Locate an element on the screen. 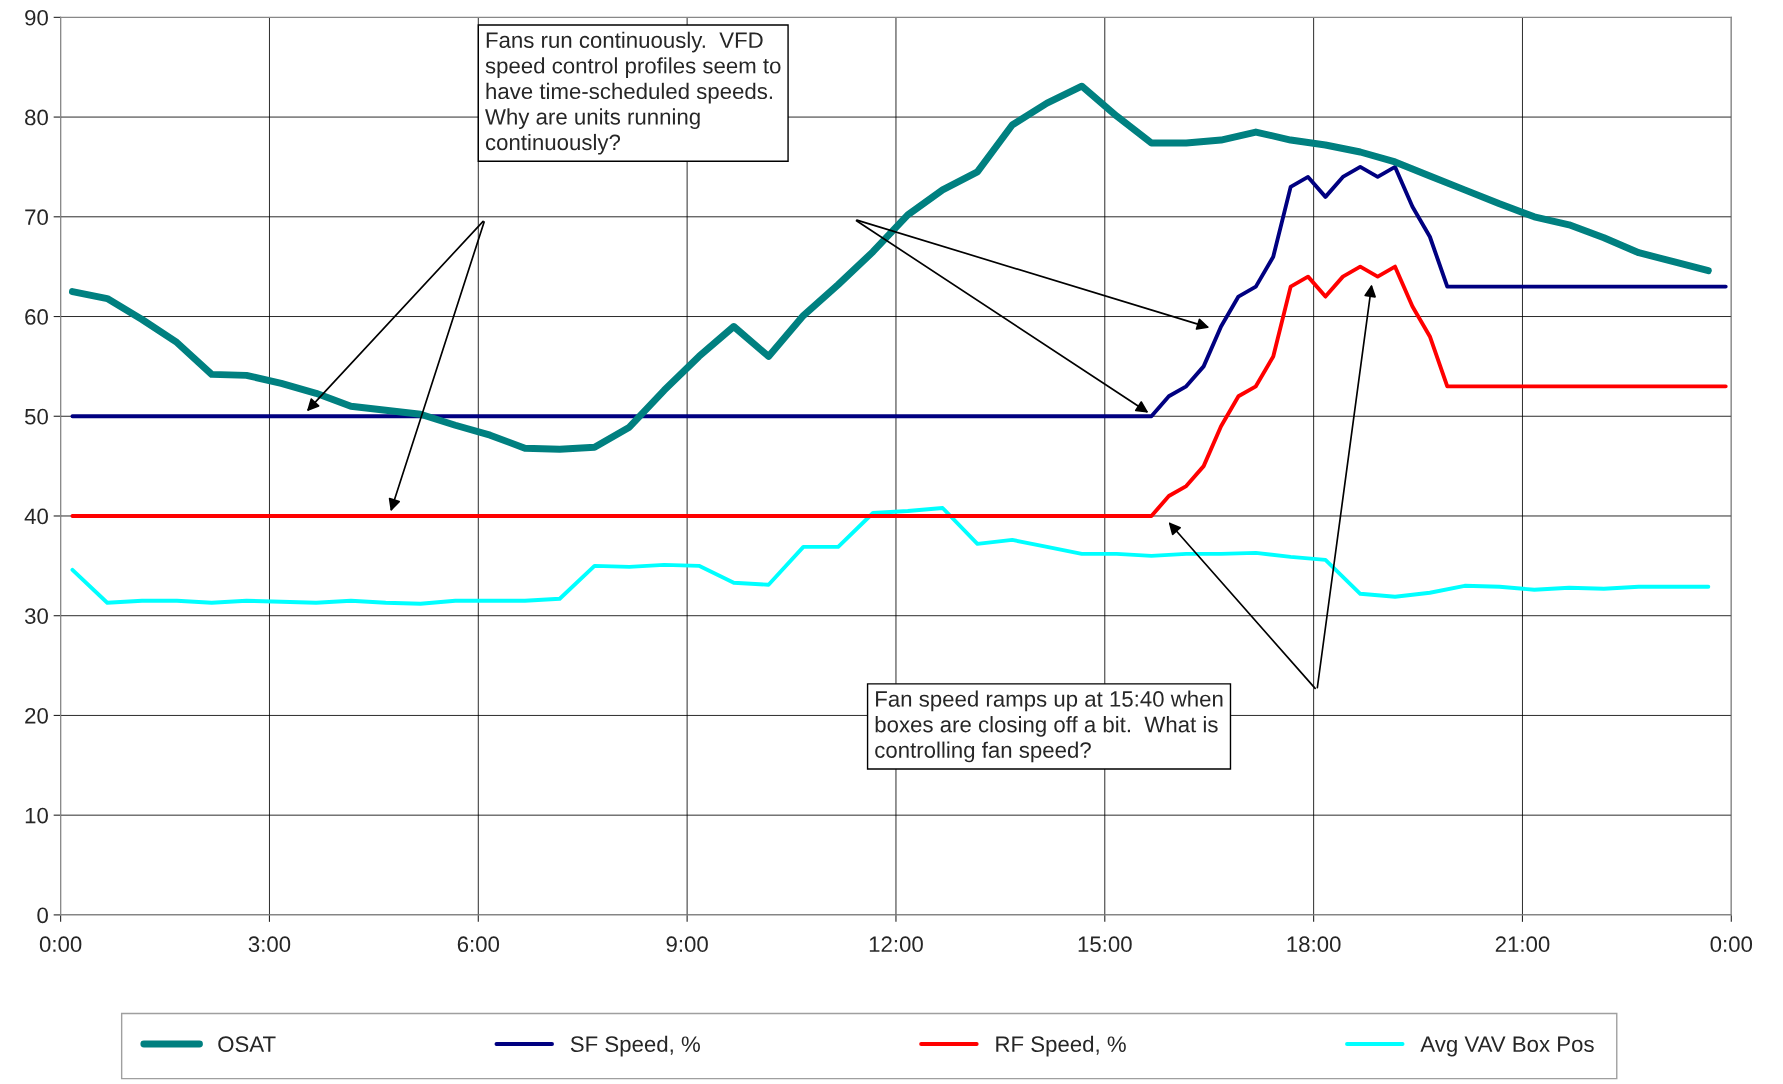 The height and width of the screenshot is (1084, 1783). y-tick-label: 40 is located at coordinates (36, 516).